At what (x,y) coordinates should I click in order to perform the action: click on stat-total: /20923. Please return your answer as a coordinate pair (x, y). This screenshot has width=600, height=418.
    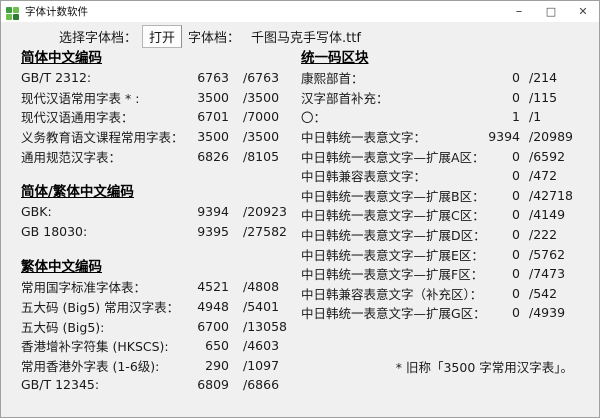
    Looking at the image, I should click on (265, 212).